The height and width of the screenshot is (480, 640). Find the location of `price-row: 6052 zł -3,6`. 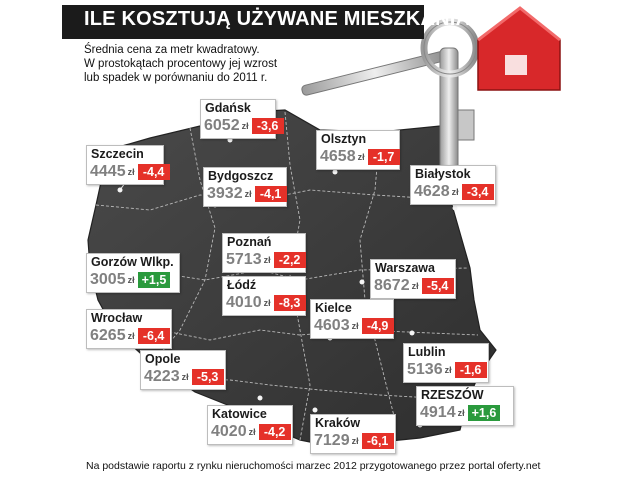

price-row: 6052 zł -3,6 is located at coordinates (244, 127).